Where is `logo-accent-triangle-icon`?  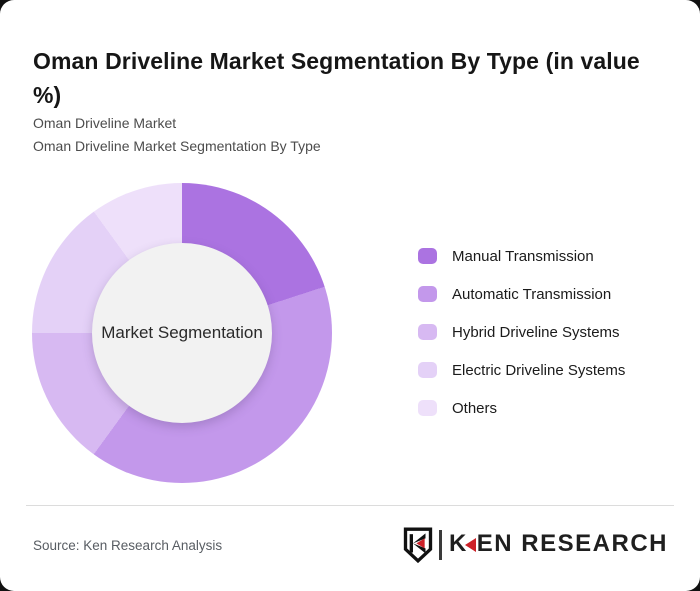
logo-accent-triangle-icon is located at coordinates (470, 545).